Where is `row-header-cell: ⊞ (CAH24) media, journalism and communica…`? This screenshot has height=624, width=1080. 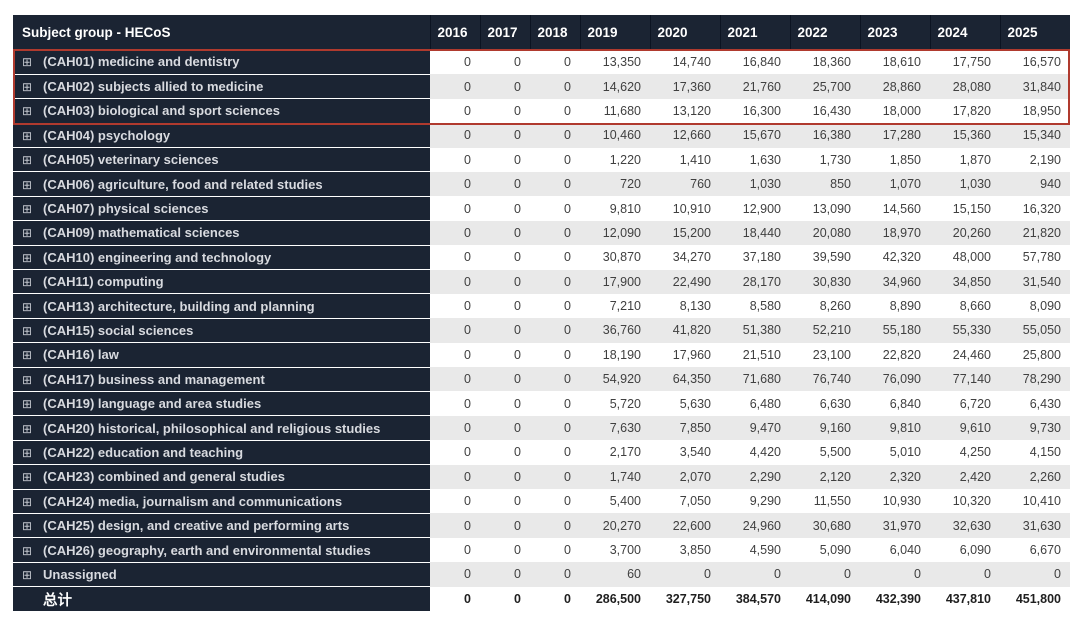
row-header-cell: ⊞ (CAH24) media, journalism and communica… is located at coordinates (221, 501).